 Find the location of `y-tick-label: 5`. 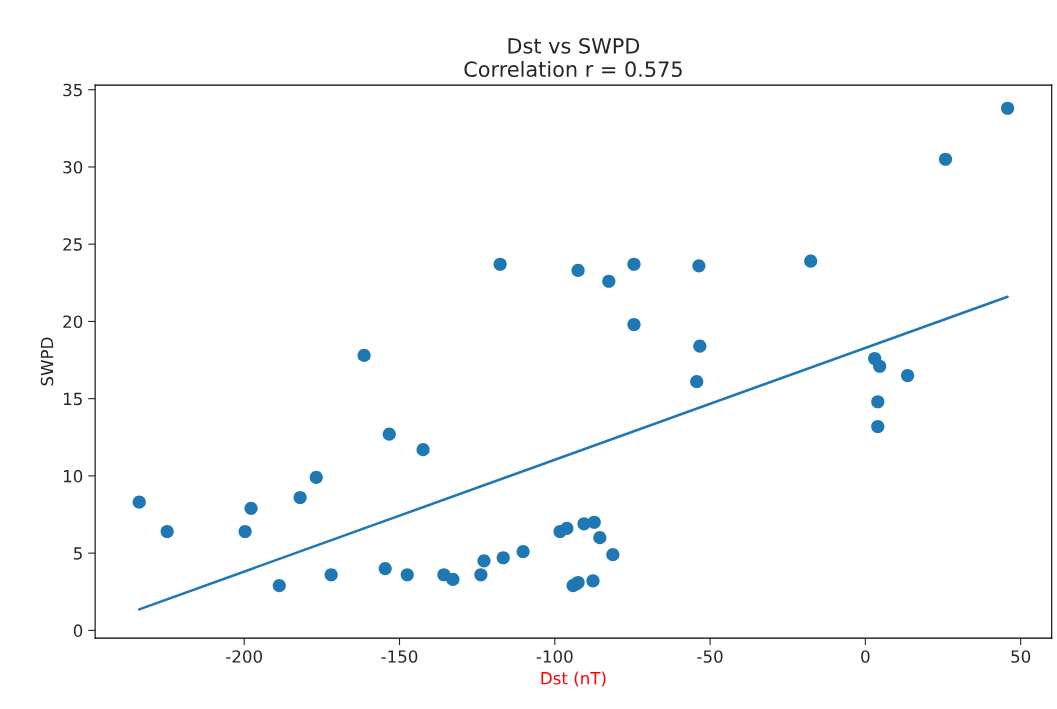

y-tick-label: 5 is located at coordinates (78, 553).